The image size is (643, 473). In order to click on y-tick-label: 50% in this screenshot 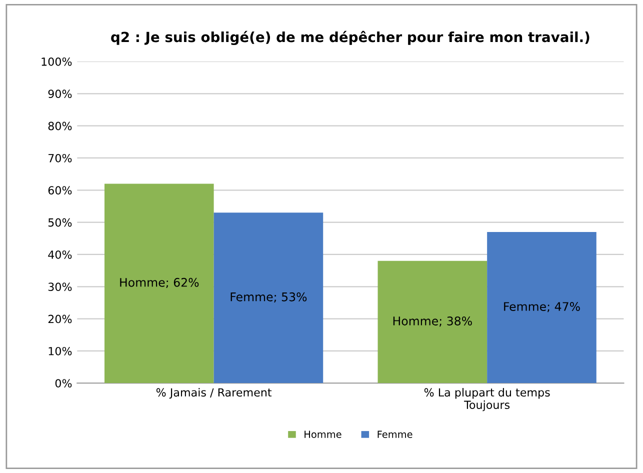, I will do `click(60, 222)`.